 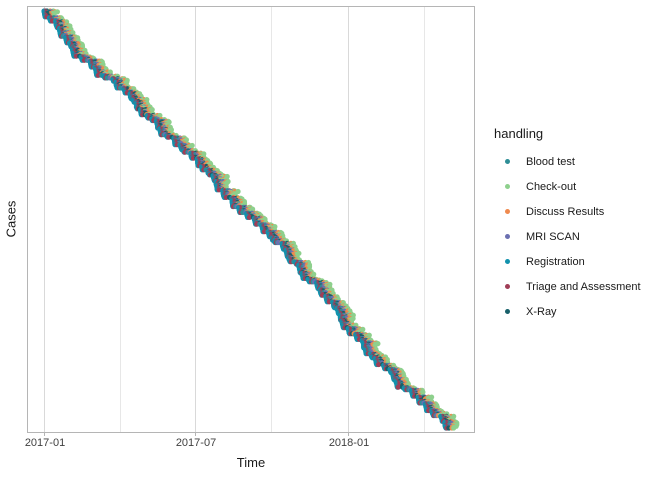 What do you see at coordinates (581, 311) in the screenshot?
I see `legend-item: X-Ray` at bounding box center [581, 311].